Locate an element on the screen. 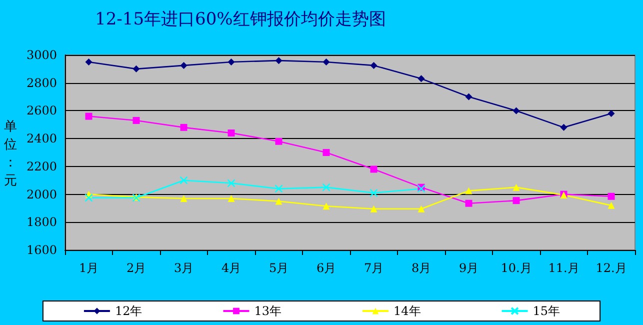 Image resolution: width=643 pixels, height=325 pixels. y-tick-label: 3000 is located at coordinates (41, 55).